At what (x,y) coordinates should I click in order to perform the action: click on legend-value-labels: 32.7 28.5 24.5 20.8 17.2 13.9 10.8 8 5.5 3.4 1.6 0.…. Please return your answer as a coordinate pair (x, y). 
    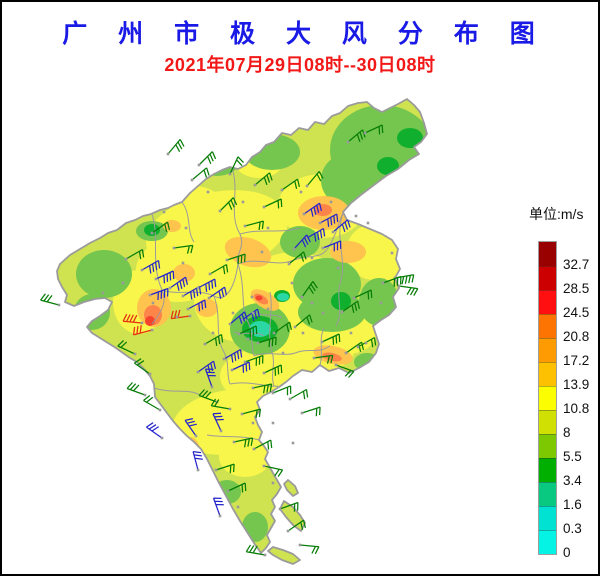
    Looking at the image, I should click on (580, 402).